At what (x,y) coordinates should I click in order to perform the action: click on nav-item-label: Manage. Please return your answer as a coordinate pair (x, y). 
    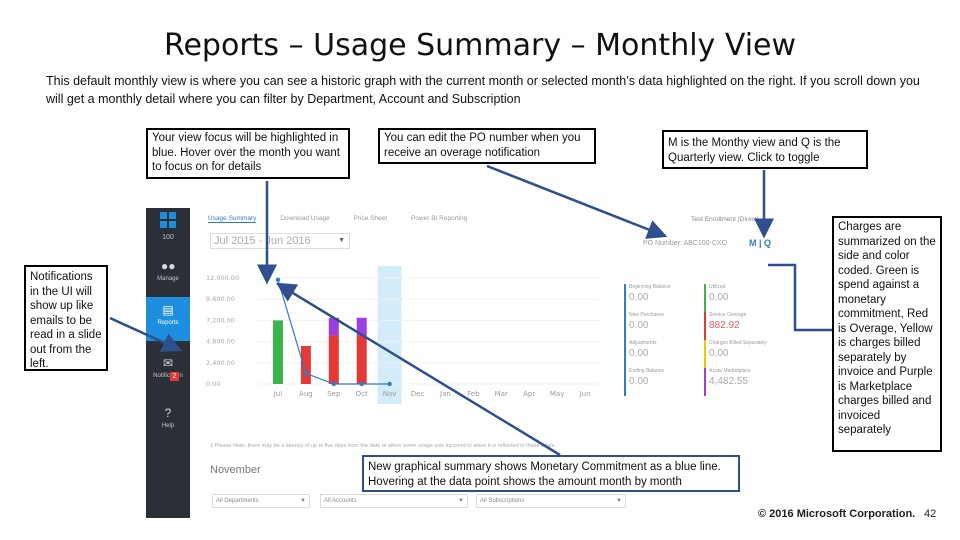
    Looking at the image, I should click on (168, 279).